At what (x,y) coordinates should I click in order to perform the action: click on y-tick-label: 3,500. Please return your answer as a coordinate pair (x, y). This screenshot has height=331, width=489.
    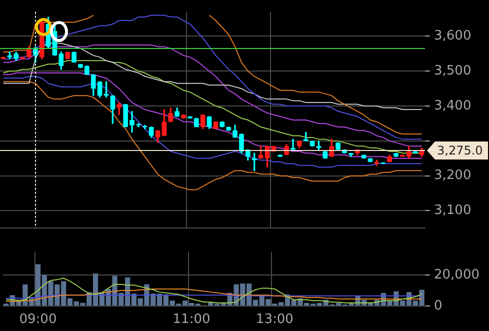
    Looking at the image, I should click on (453, 71).